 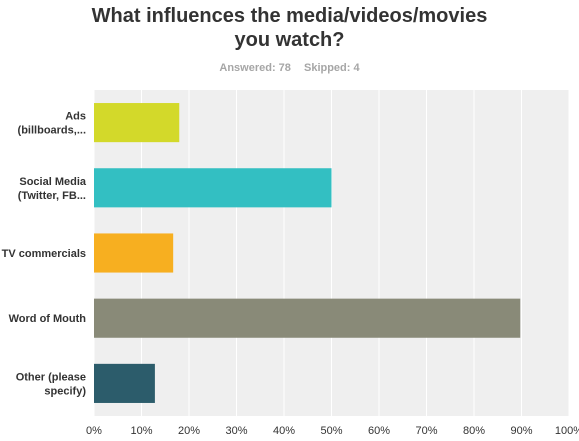 What do you see at coordinates (53, 182) in the screenshot?
I see `category-label-line: Social Media` at bounding box center [53, 182].